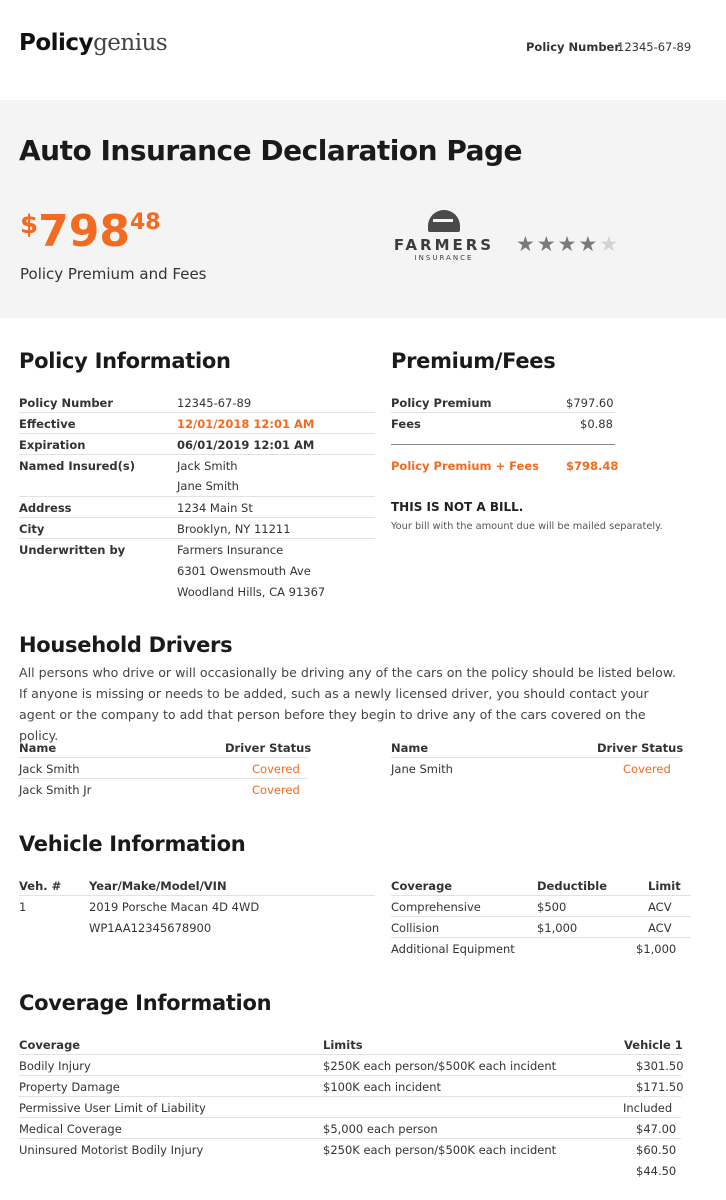 The width and height of the screenshot is (726, 1200). What do you see at coordinates (55, 1066) in the screenshot?
I see `coverage-name: Bodily Injury` at bounding box center [55, 1066].